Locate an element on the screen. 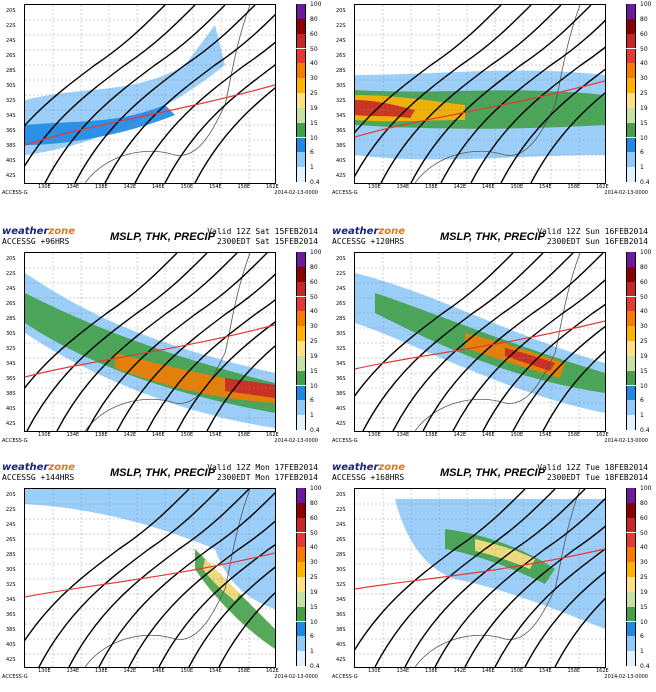 The height and width of the screenshot is (692, 656). thickness-line is located at coordinates (150, 115).